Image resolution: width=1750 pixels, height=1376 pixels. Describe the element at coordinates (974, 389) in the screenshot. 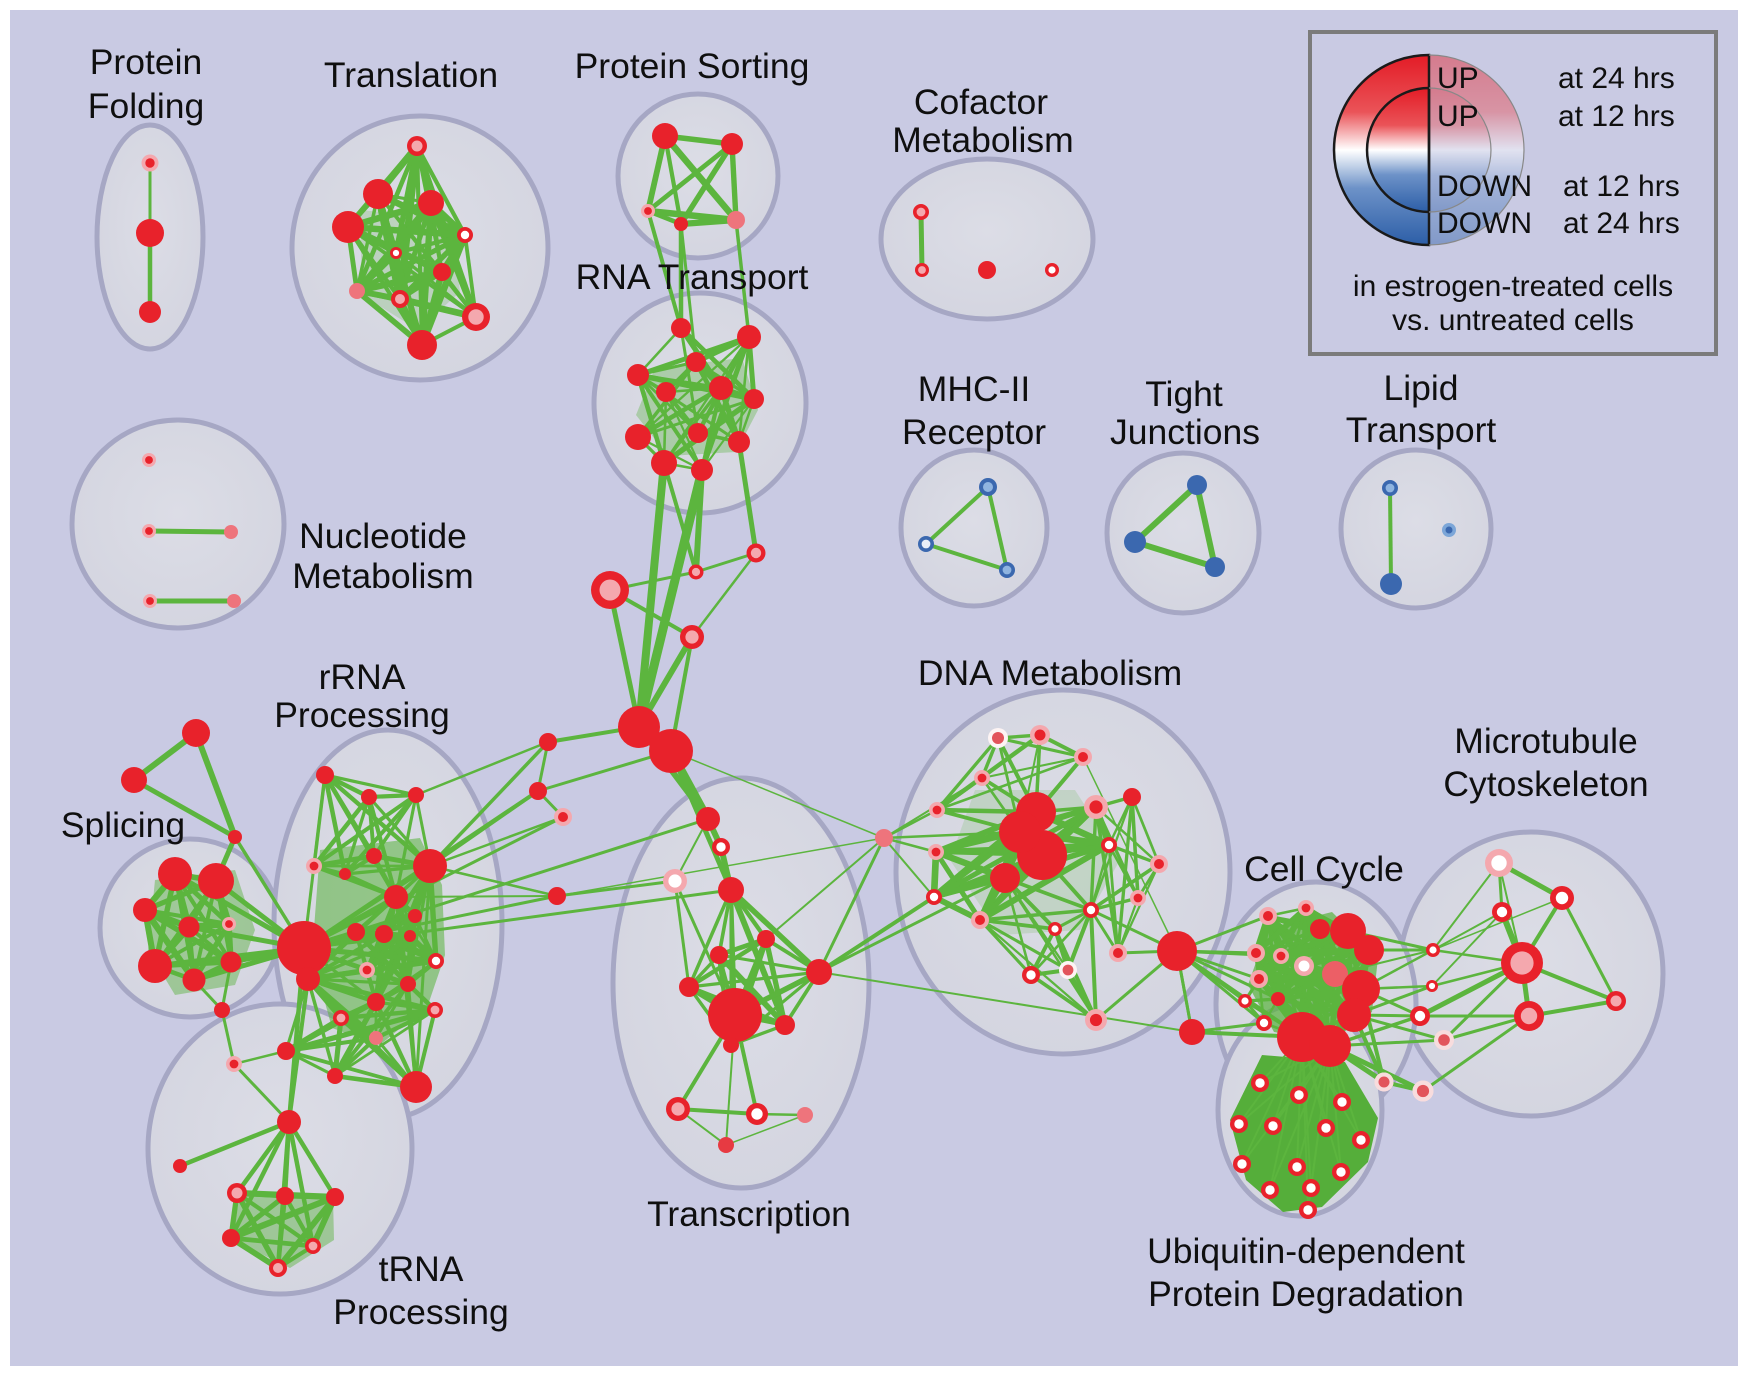

I see `svg-text: MHC-II` at that location.